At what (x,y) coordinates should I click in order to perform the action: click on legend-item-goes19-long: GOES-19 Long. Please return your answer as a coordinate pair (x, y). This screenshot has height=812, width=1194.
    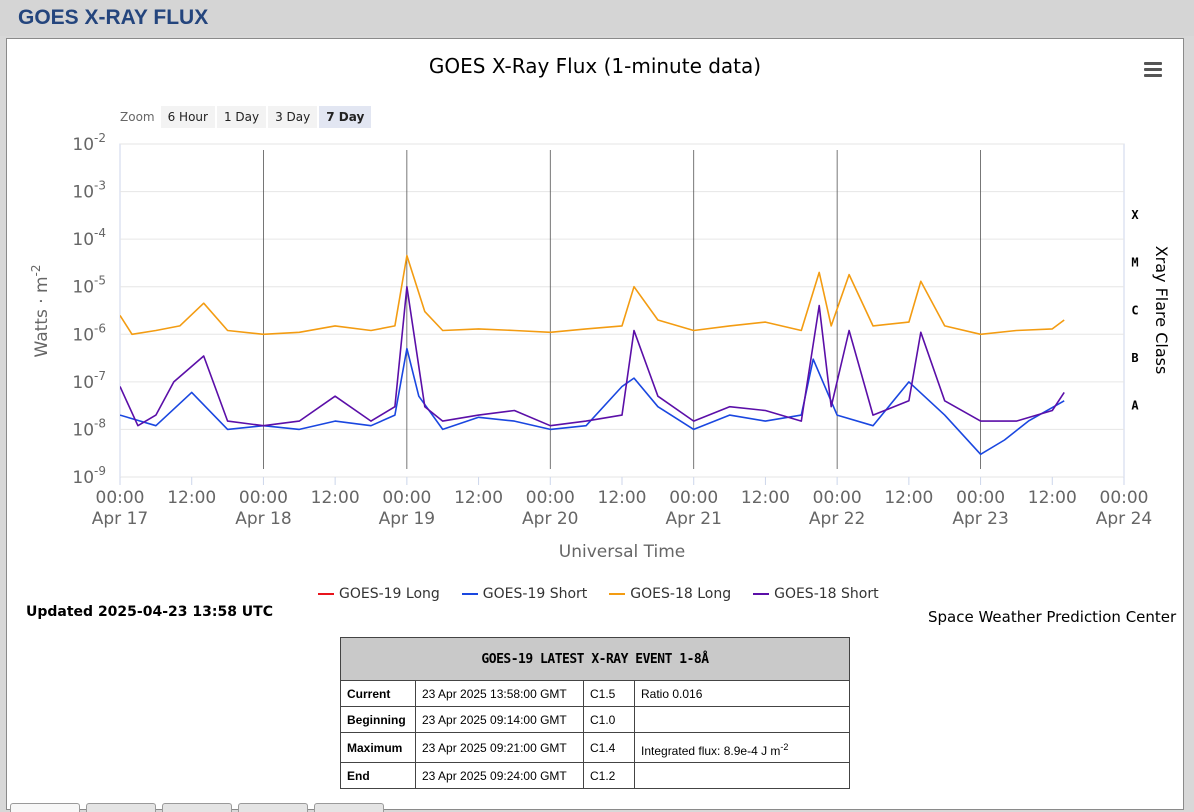
    Looking at the image, I should click on (379, 594).